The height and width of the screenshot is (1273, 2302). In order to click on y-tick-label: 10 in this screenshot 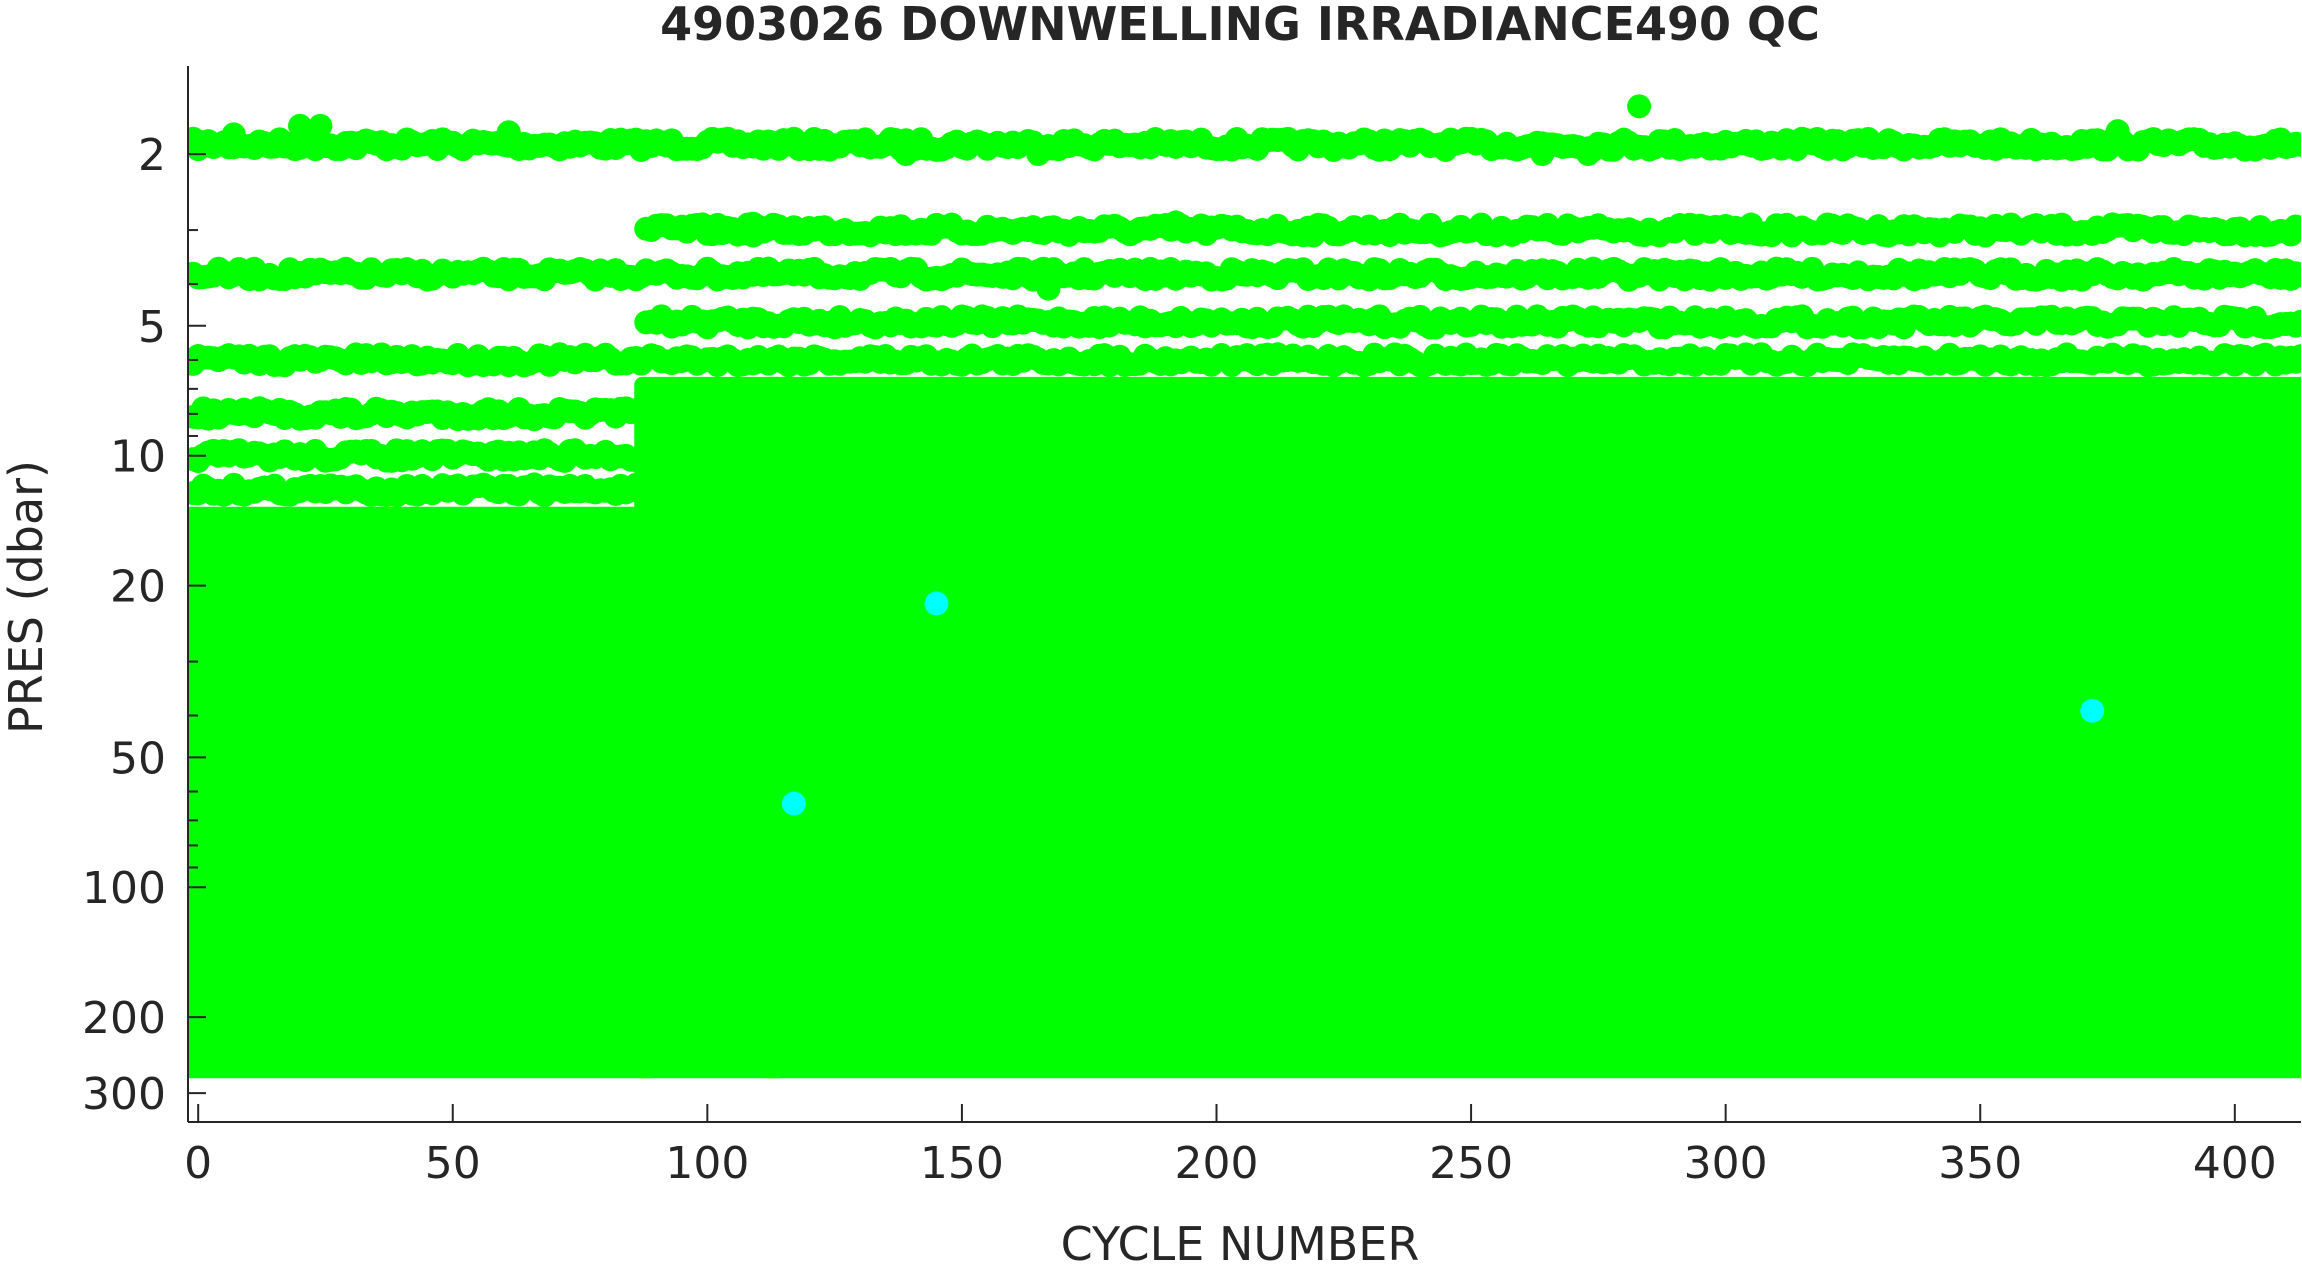, I will do `click(138, 457)`.